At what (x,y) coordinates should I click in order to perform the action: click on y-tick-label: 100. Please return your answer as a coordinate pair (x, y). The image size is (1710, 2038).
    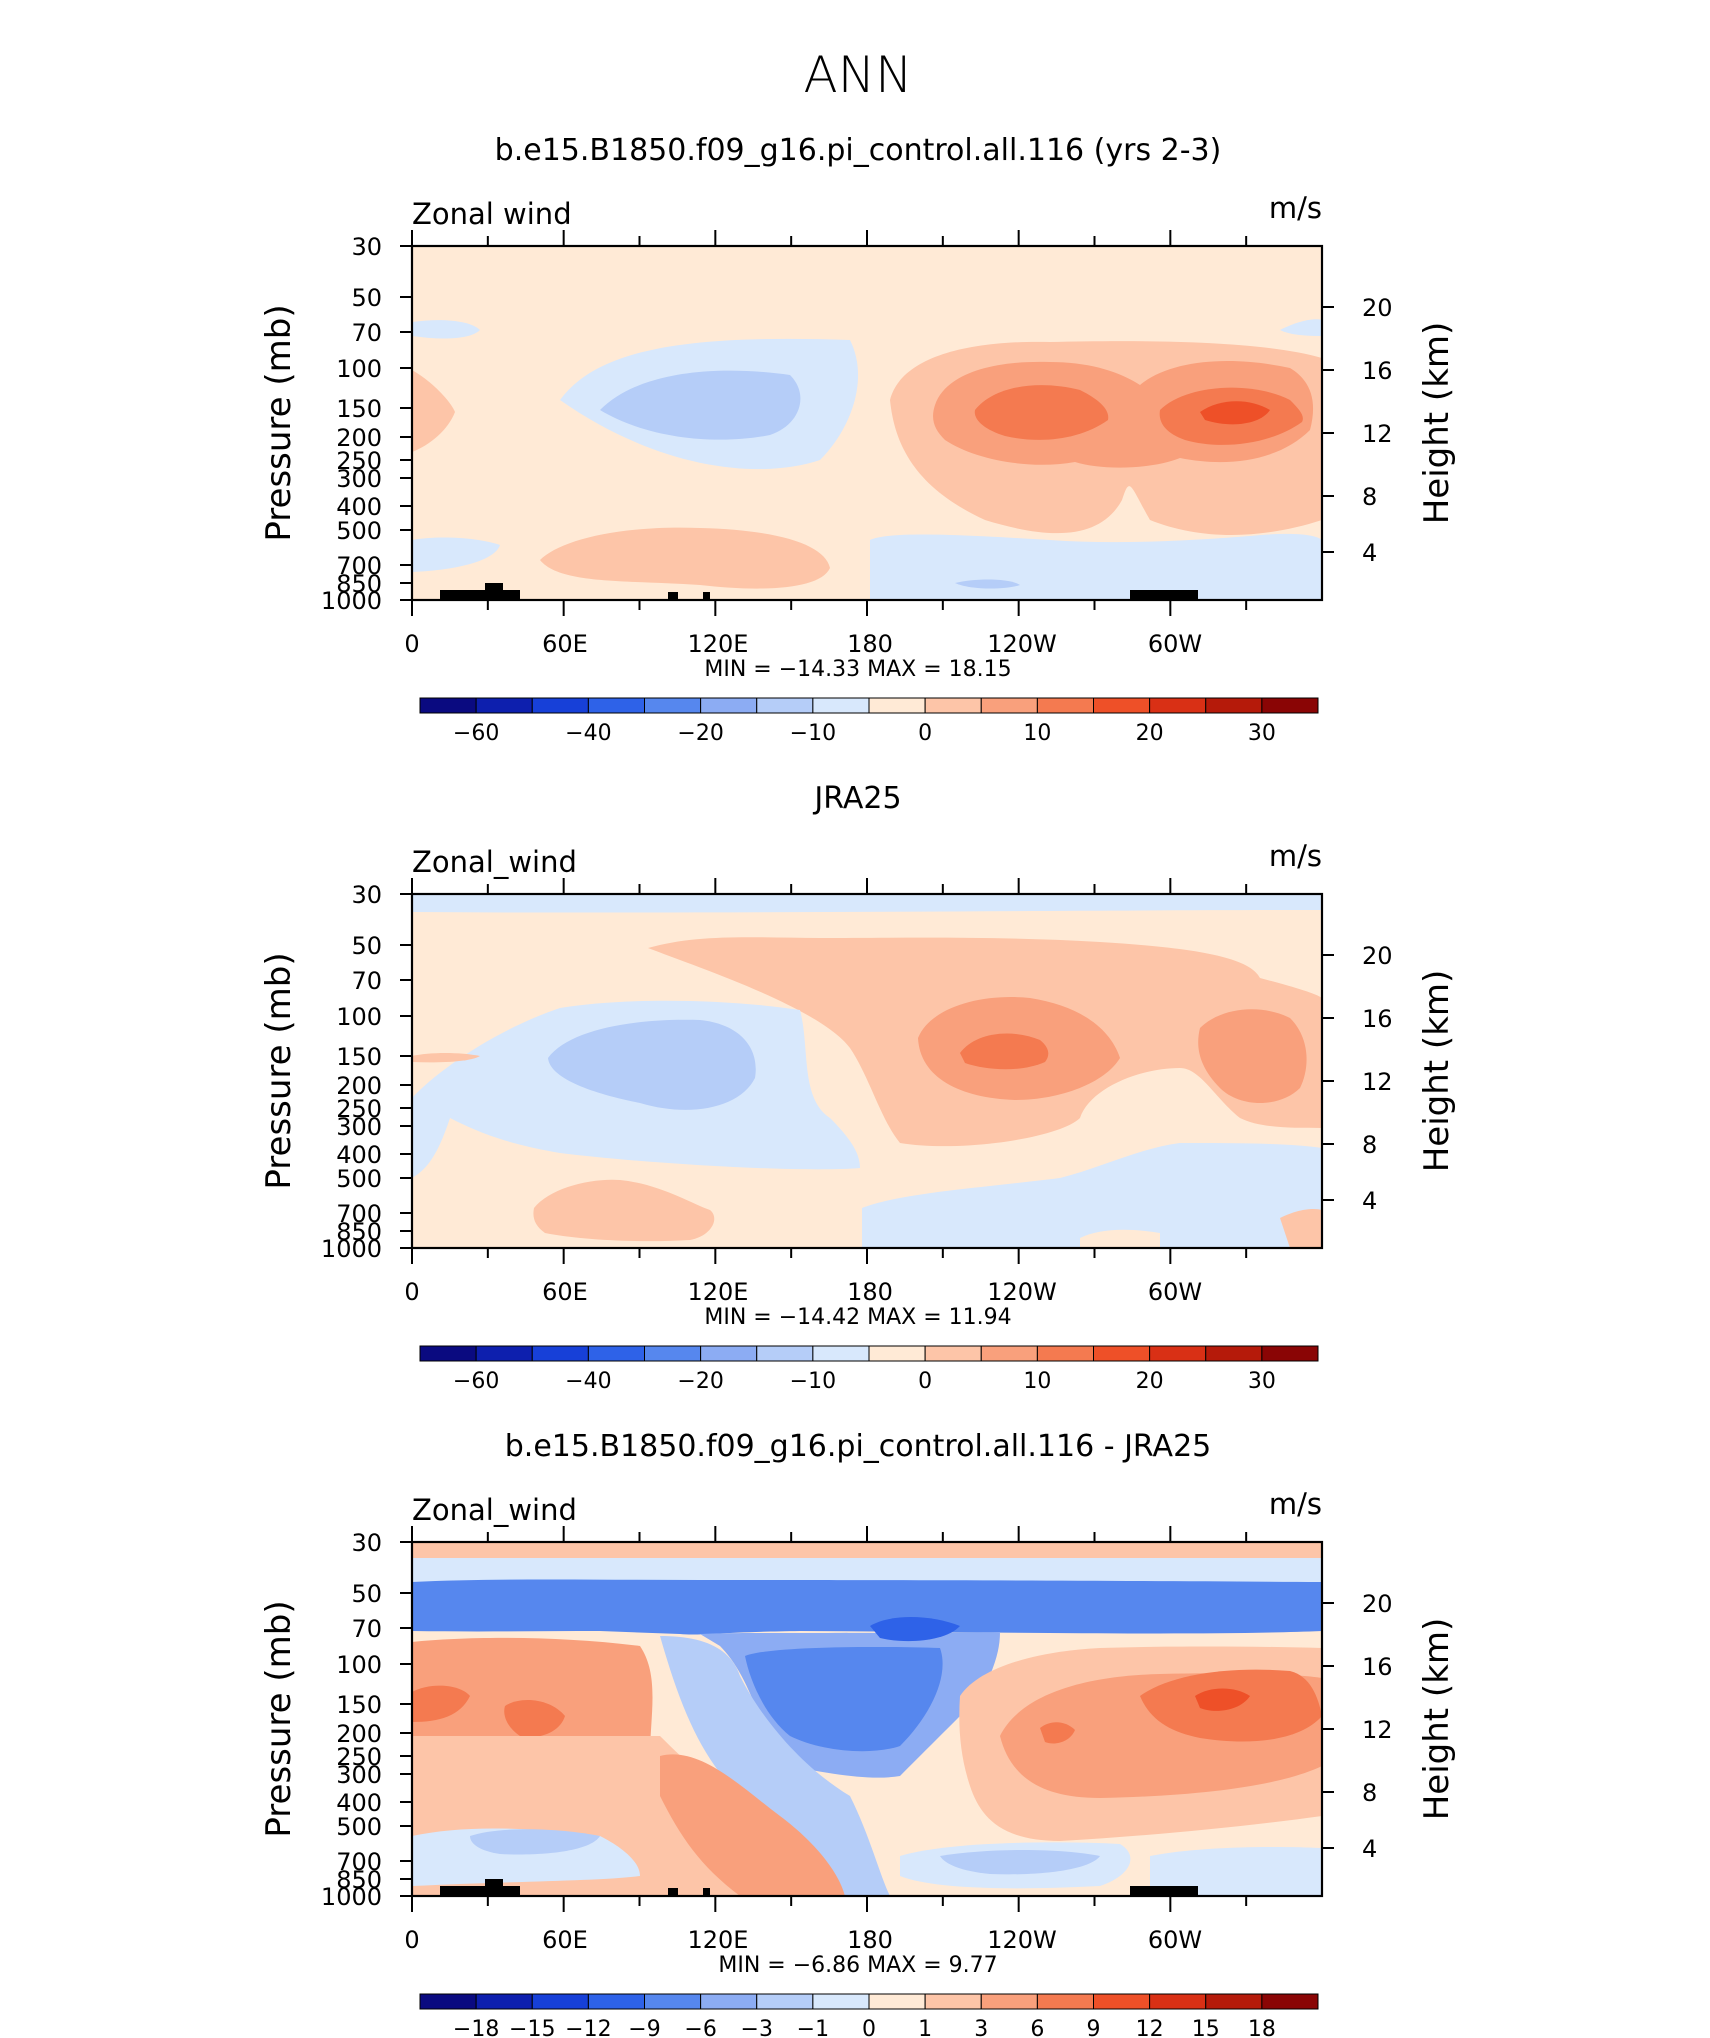
    Looking at the image, I should click on (359, 1017).